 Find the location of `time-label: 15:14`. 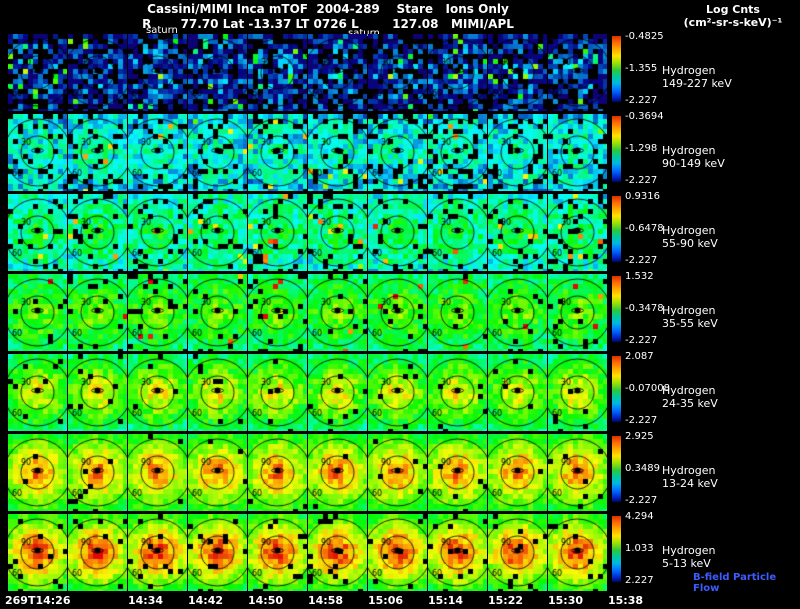

time-label: 15:14 is located at coordinates (446, 600).